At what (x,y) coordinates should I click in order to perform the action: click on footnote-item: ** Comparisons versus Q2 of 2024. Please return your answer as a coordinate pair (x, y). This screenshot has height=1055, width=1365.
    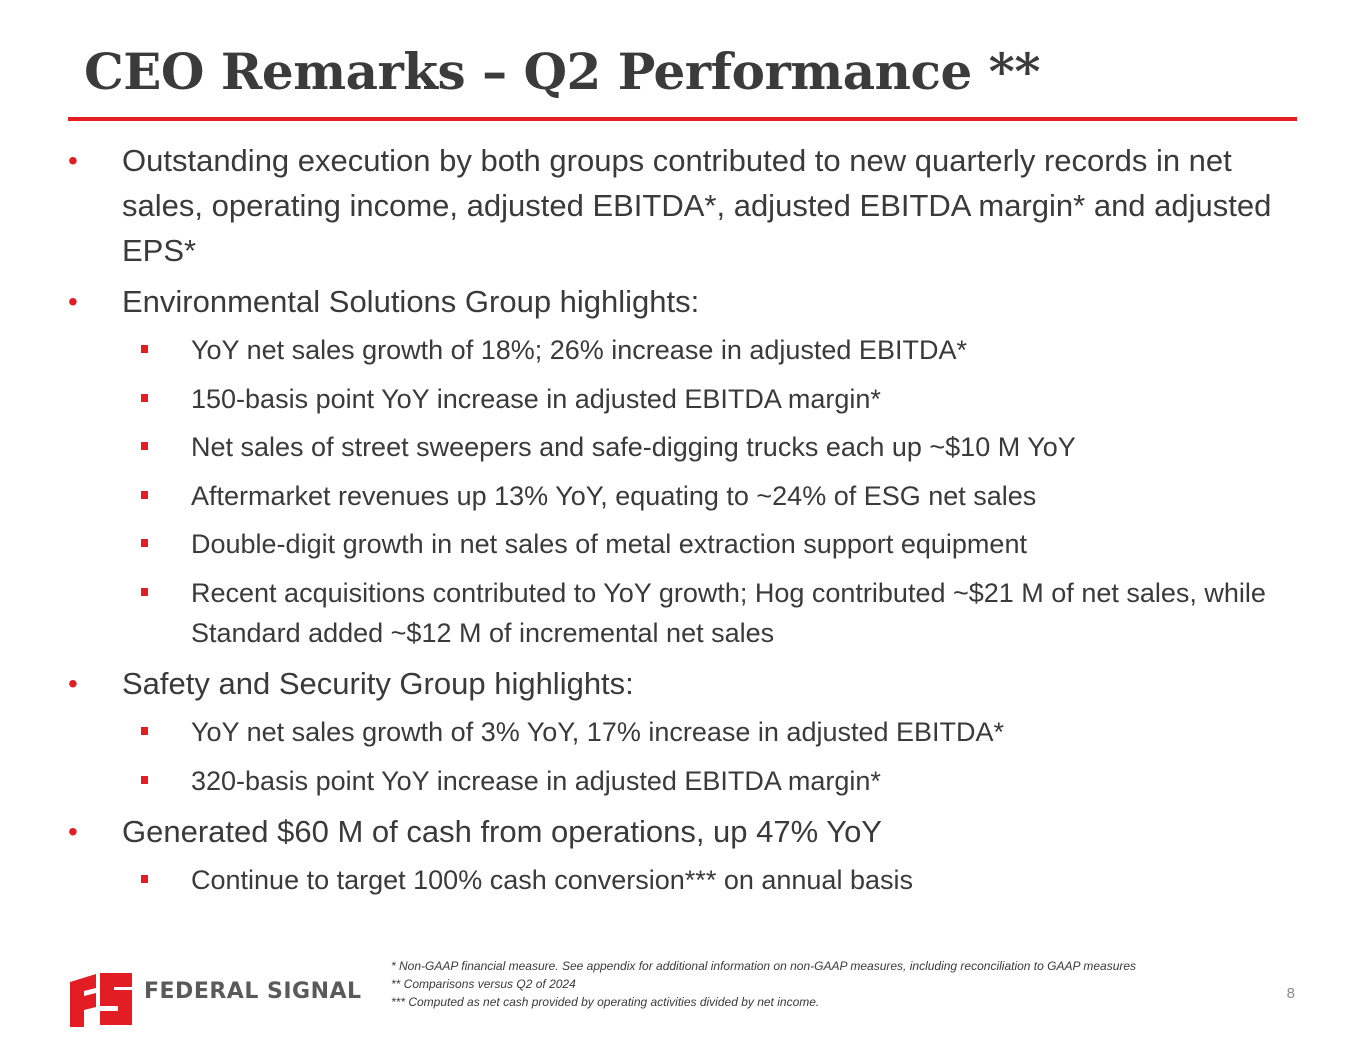
    Looking at the image, I should click on (483, 984).